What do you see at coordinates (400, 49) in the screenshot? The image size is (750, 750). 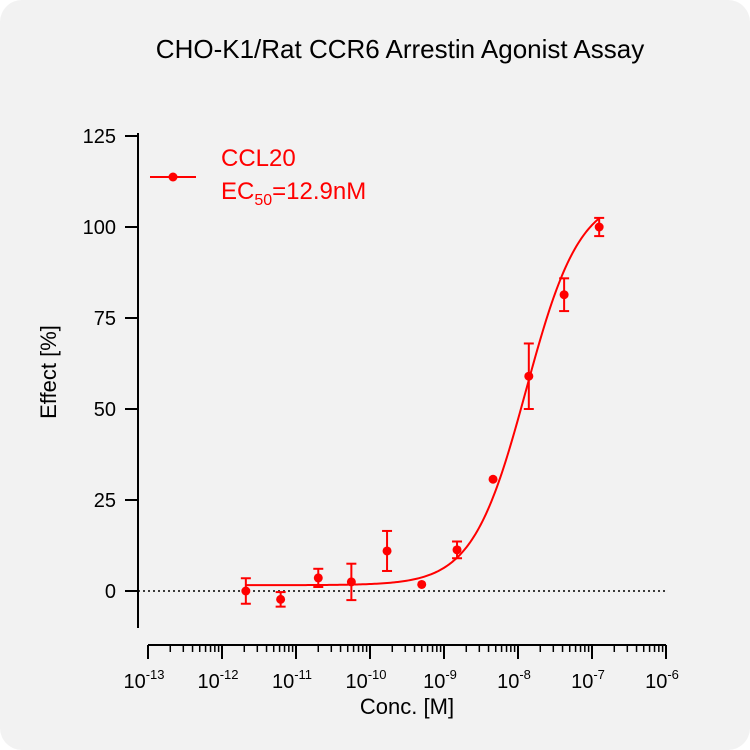 I see `chart-title: CHO-K1/Rat CCR6 Arrestin Agonist Assay` at bounding box center [400, 49].